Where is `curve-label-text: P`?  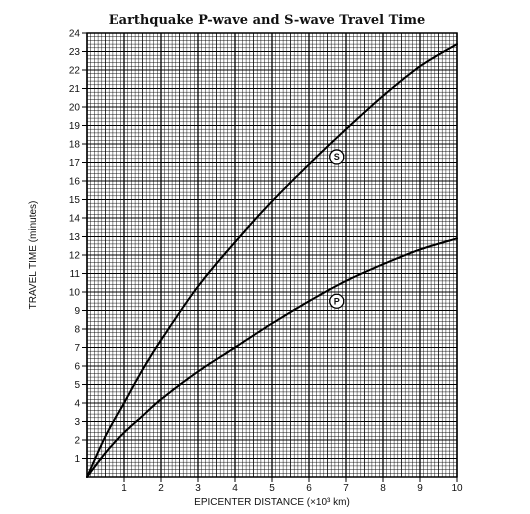 curve-label-text: P is located at coordinates (337, 301).